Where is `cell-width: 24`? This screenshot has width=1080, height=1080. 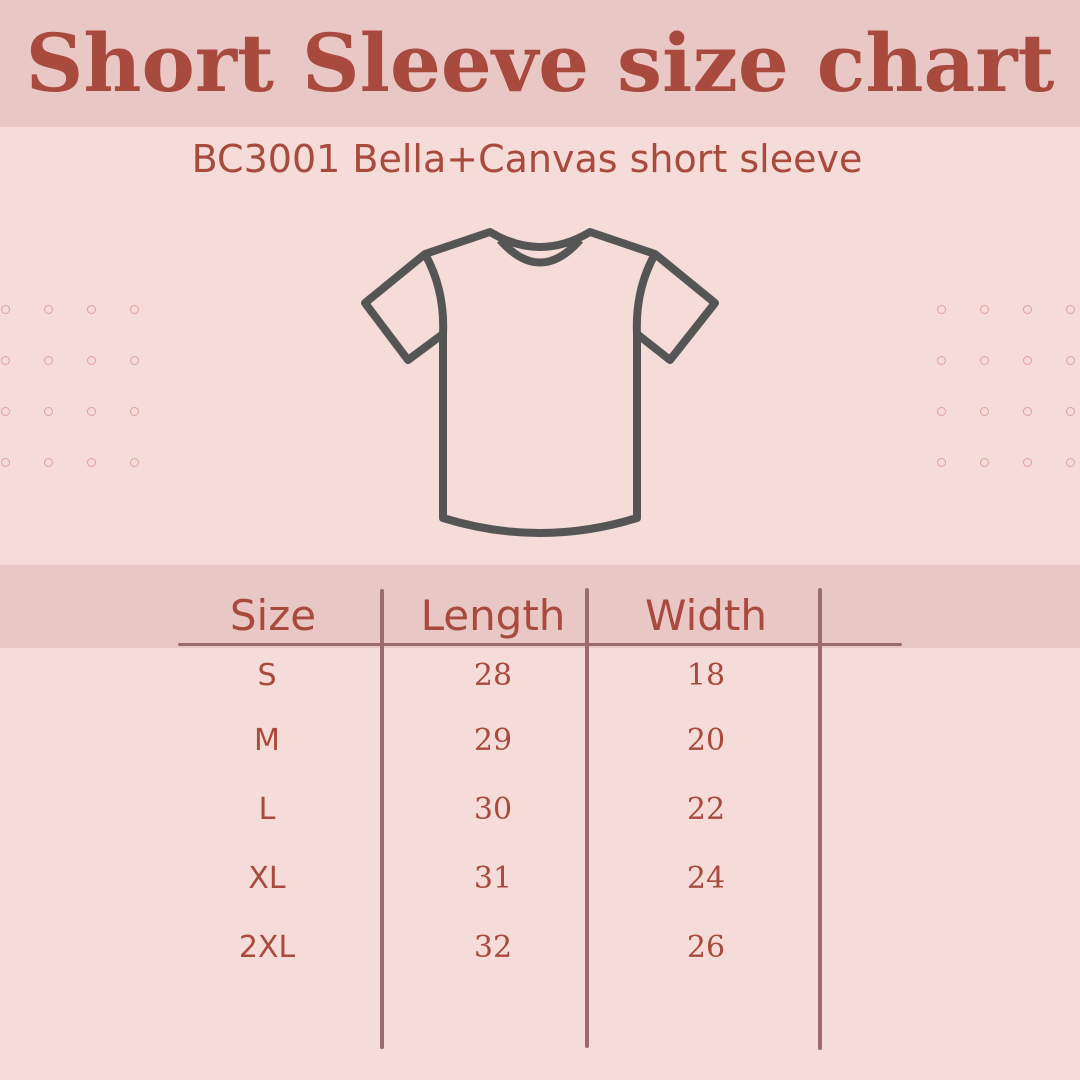
cell-width: 24 is located at coordinates (706, 878).